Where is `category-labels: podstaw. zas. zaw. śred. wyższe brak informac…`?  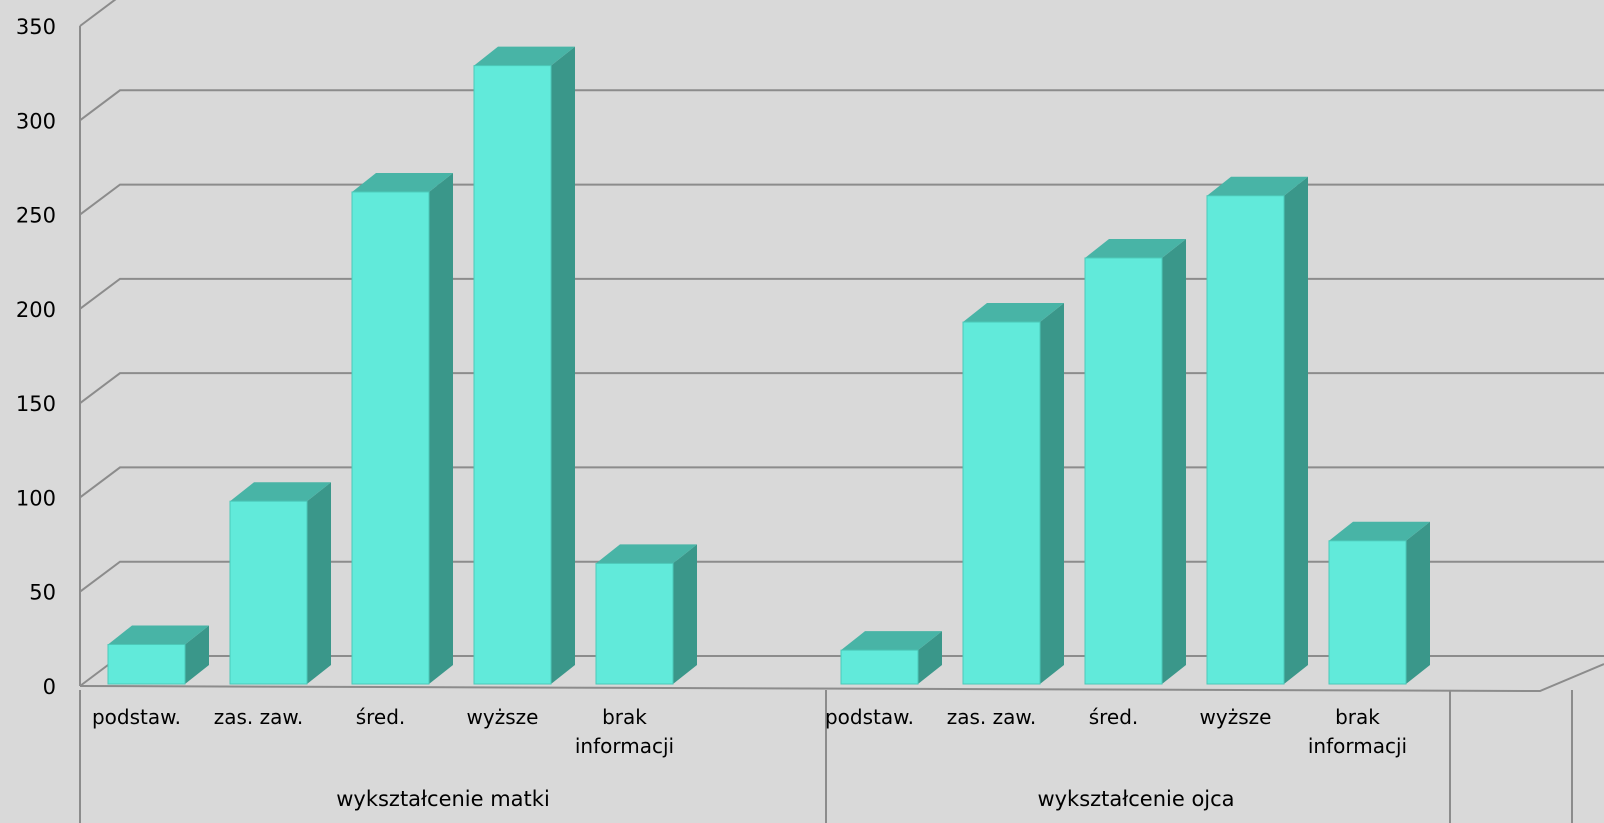 category-labels: podstaw. zas. zaw. śred. wyższe brak informac… is located at coordinates (749, 758).